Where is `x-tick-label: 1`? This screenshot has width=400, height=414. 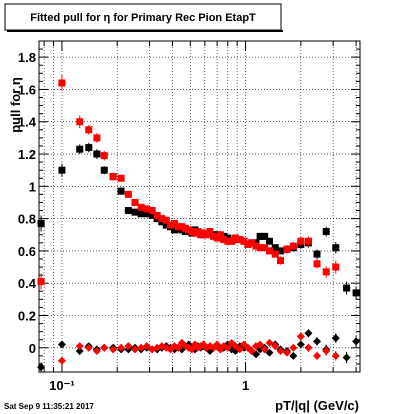 x-tick-label: 1 is located at coordinates (245, 385).